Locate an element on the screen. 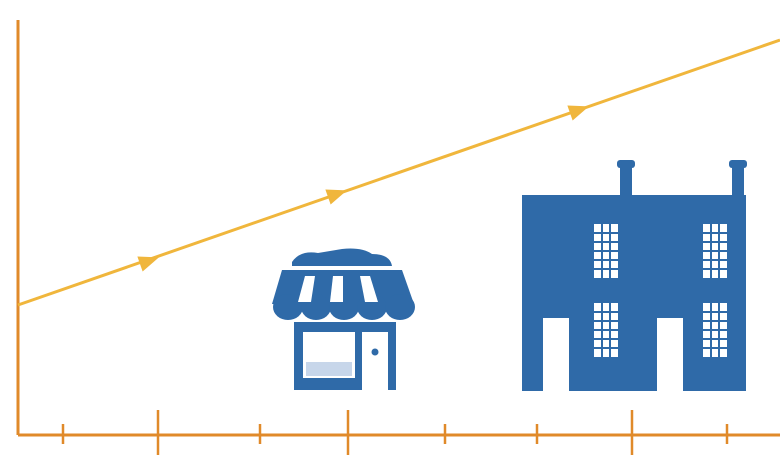 This screenshot has width=780, height=457. x-axis-ticks is located at coordinates (395, 432).